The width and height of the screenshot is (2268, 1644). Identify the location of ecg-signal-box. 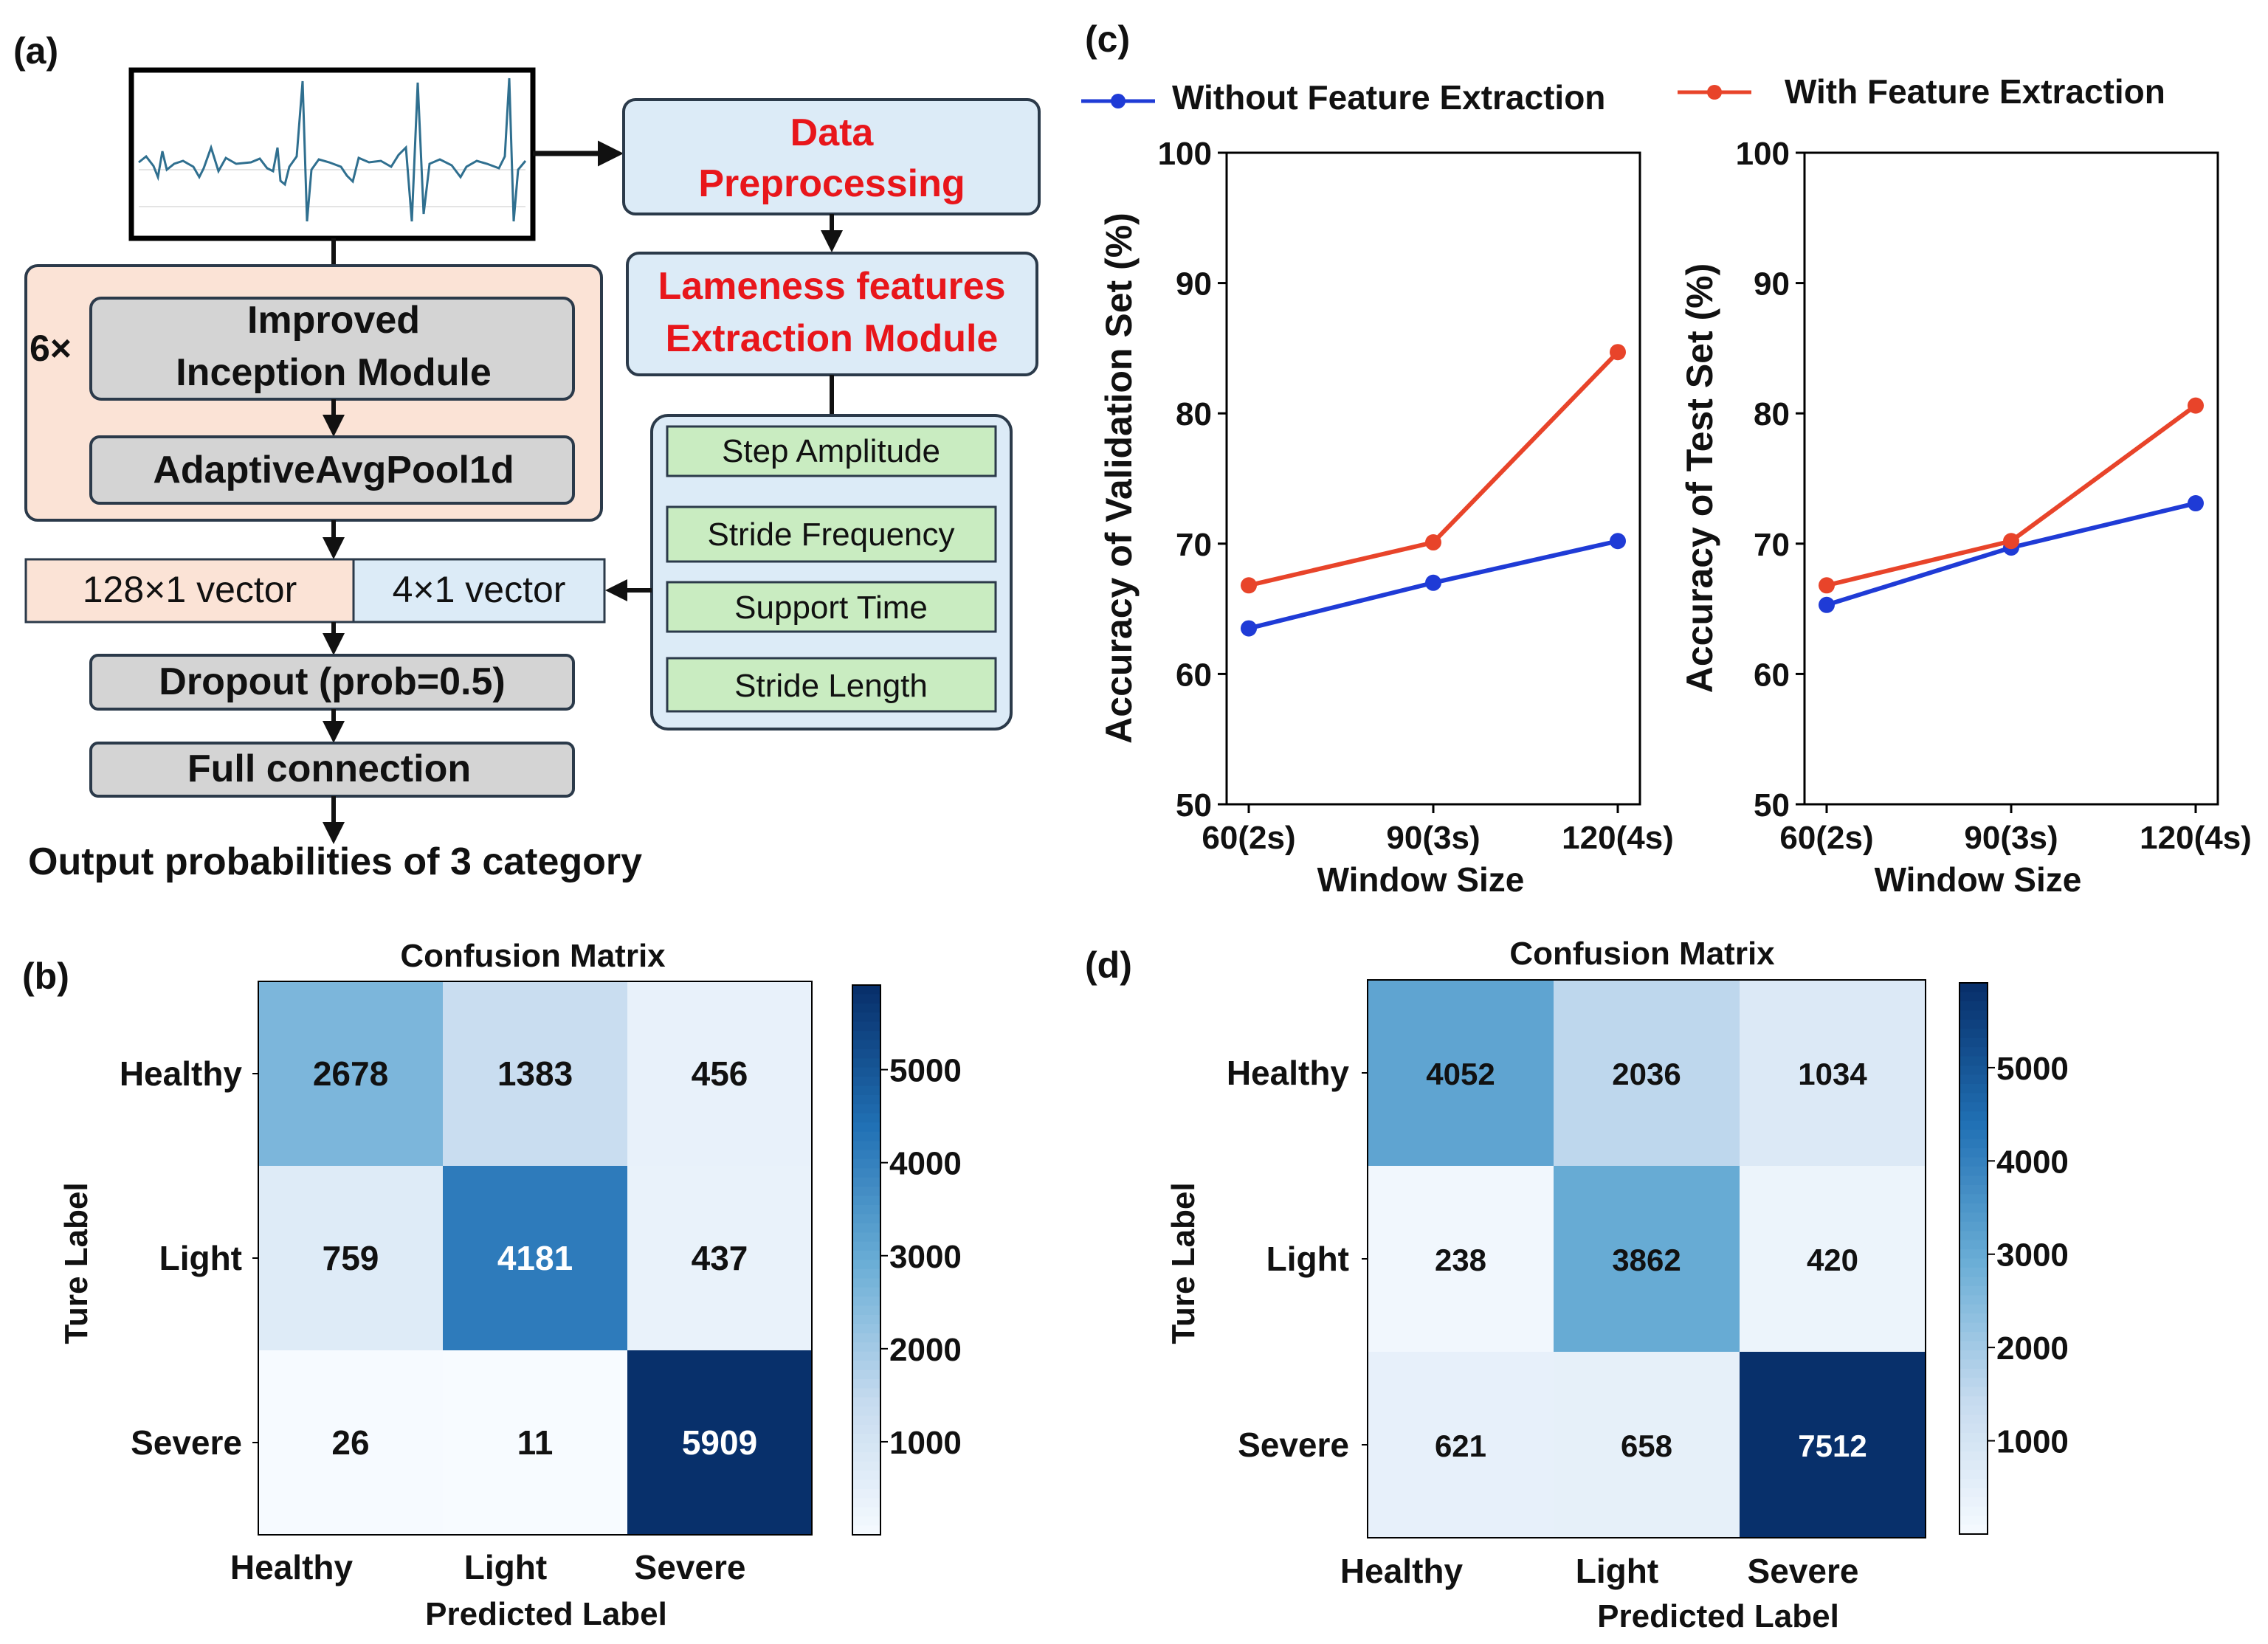
(332, 154).